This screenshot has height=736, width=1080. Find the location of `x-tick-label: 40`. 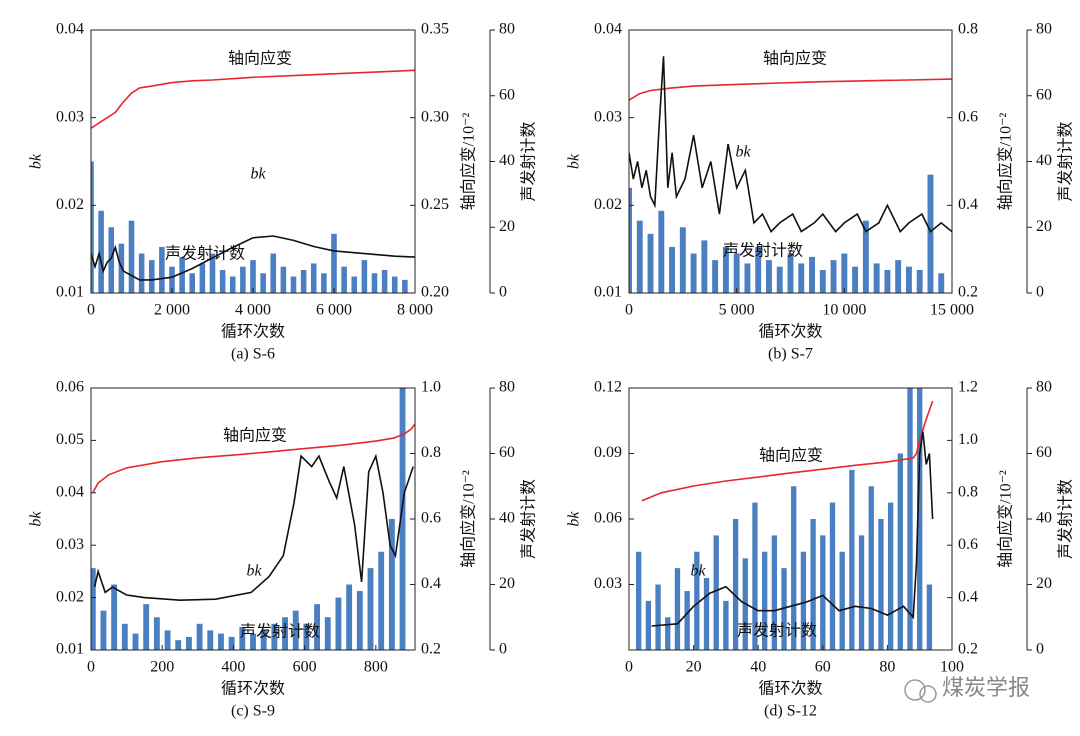

x-tick-label: 40 is located at coordinates (758, 667).